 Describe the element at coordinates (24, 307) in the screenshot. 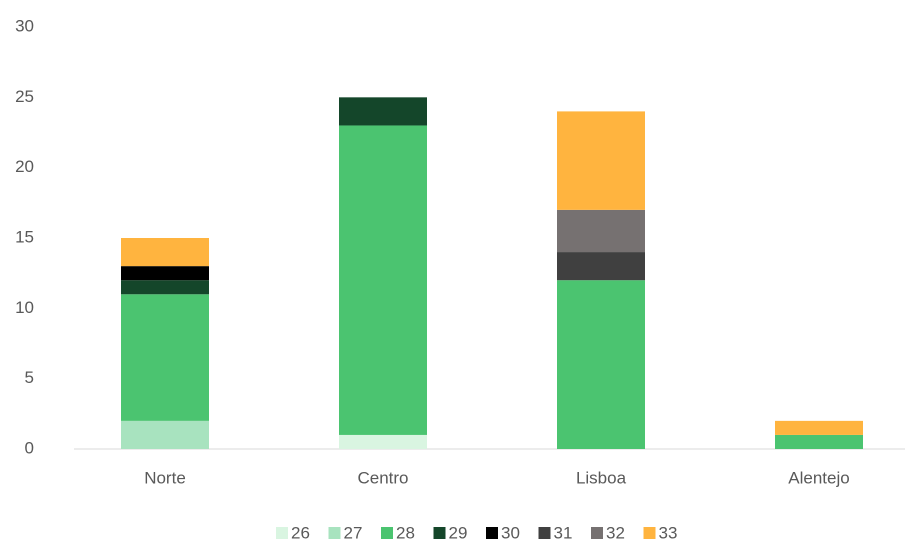

I see `y-tick-label: 10` at that location.